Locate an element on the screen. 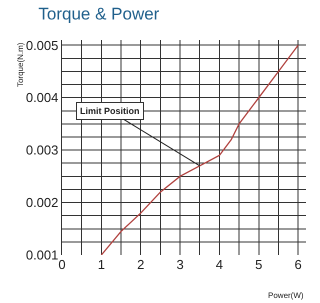 This screenshot has height=303, width=320. chart-title: Torque & Power is located at coordinates (99, 14).